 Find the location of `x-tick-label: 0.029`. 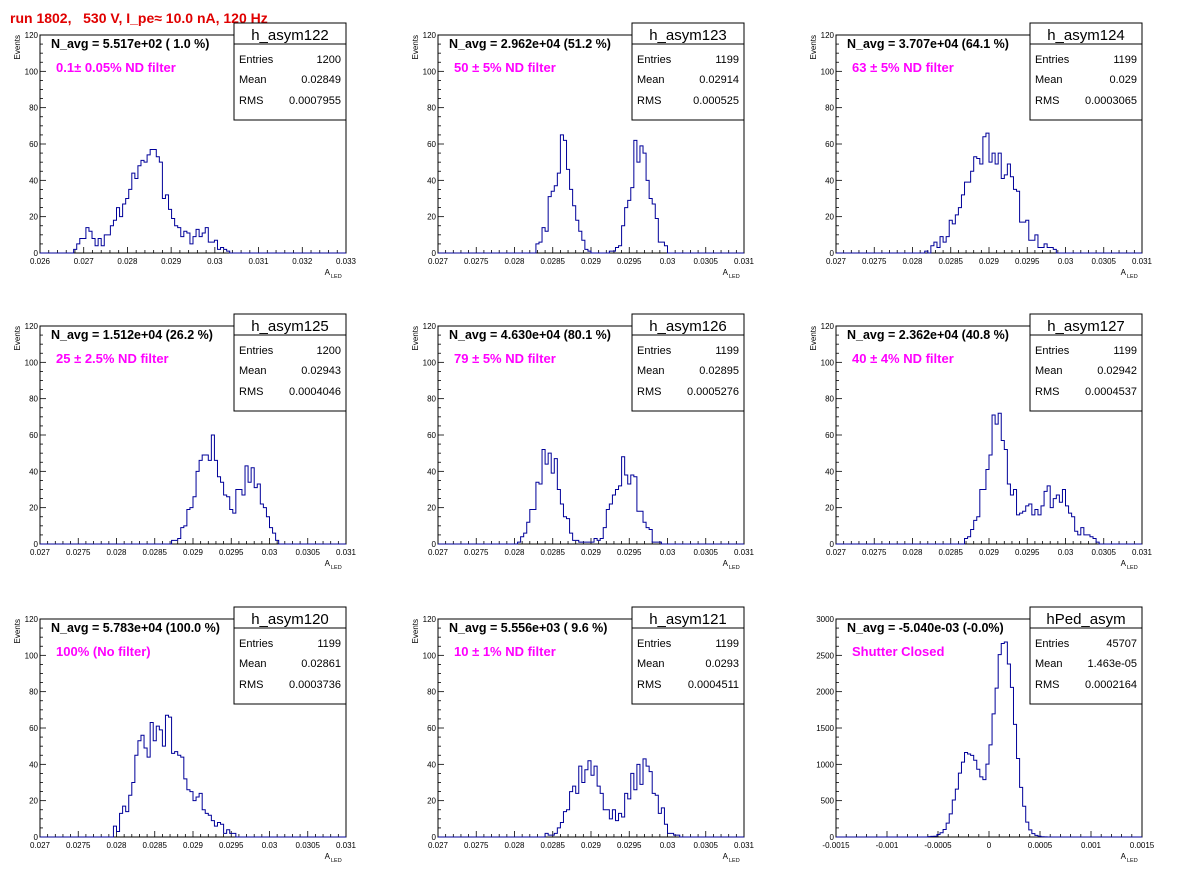

x-tick-label: 0.029 is located at coordinates (171, 261).